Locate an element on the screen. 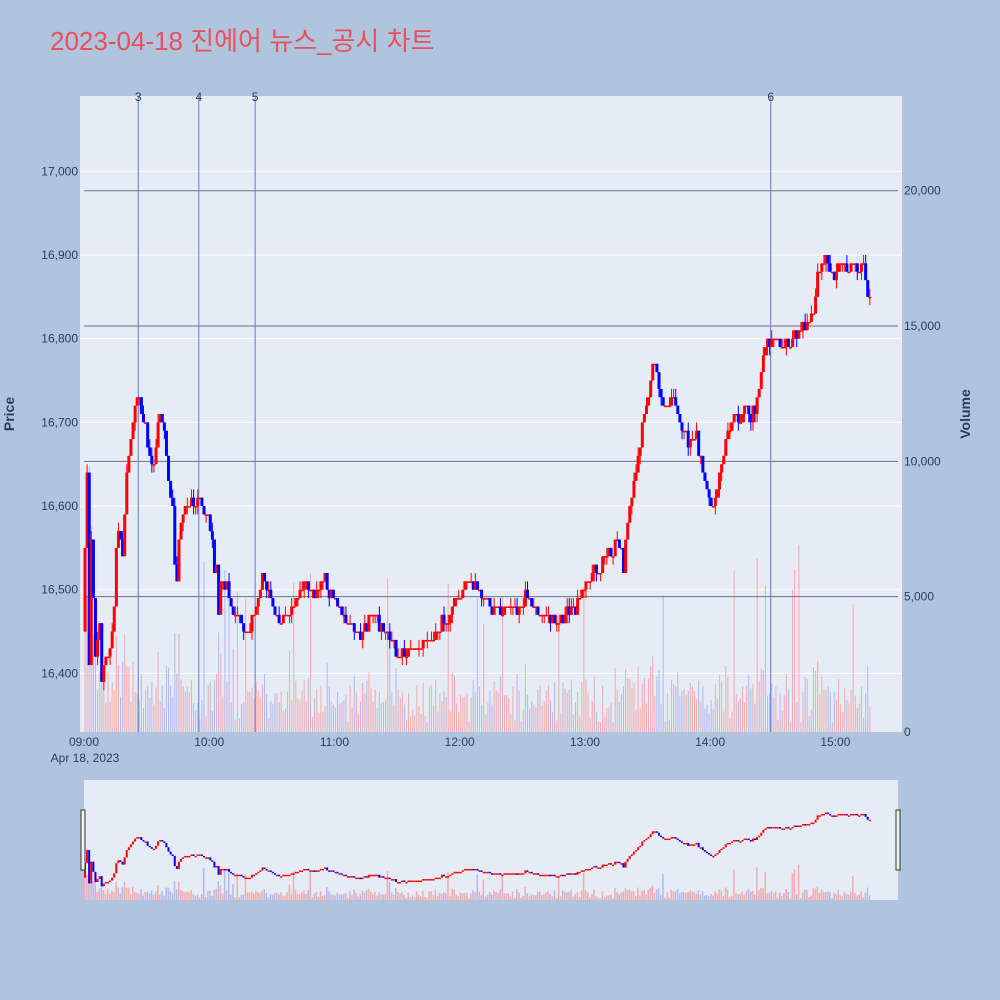  range-slider is located at coordinates (490, 840).